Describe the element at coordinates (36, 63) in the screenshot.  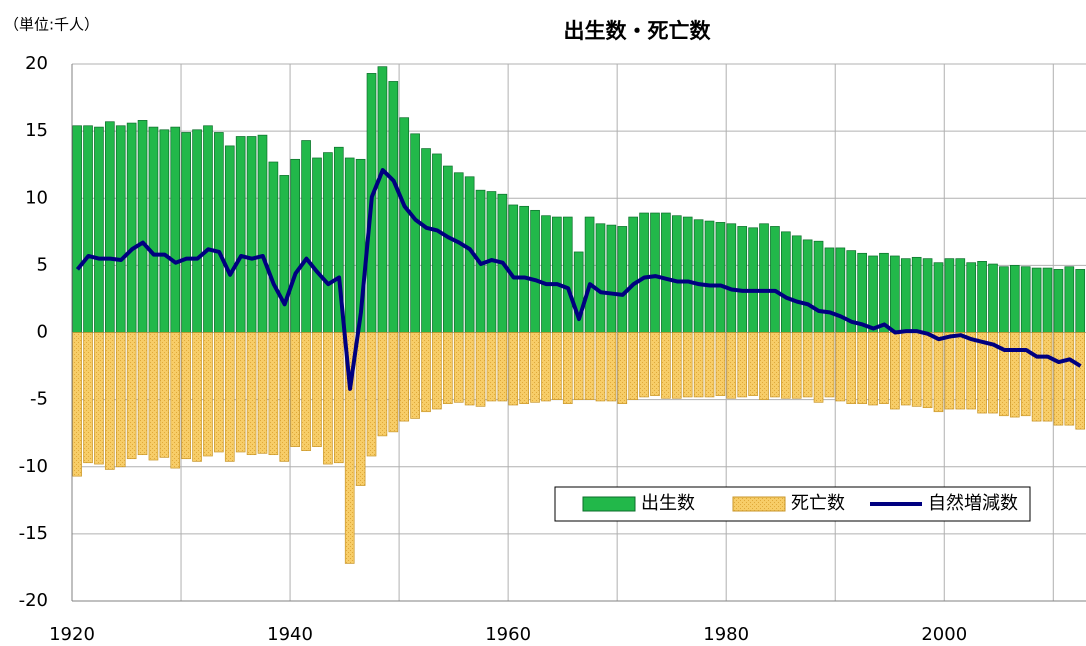
I see `y-tick-label: 20` at that location.